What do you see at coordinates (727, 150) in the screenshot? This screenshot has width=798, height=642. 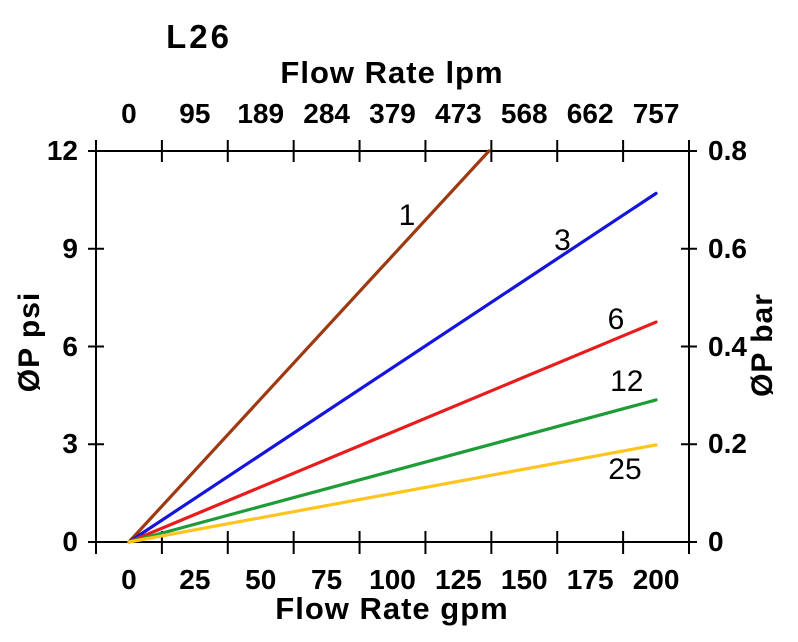 I see `right-tick-label: 0.8` at bounding box center [727, 150].